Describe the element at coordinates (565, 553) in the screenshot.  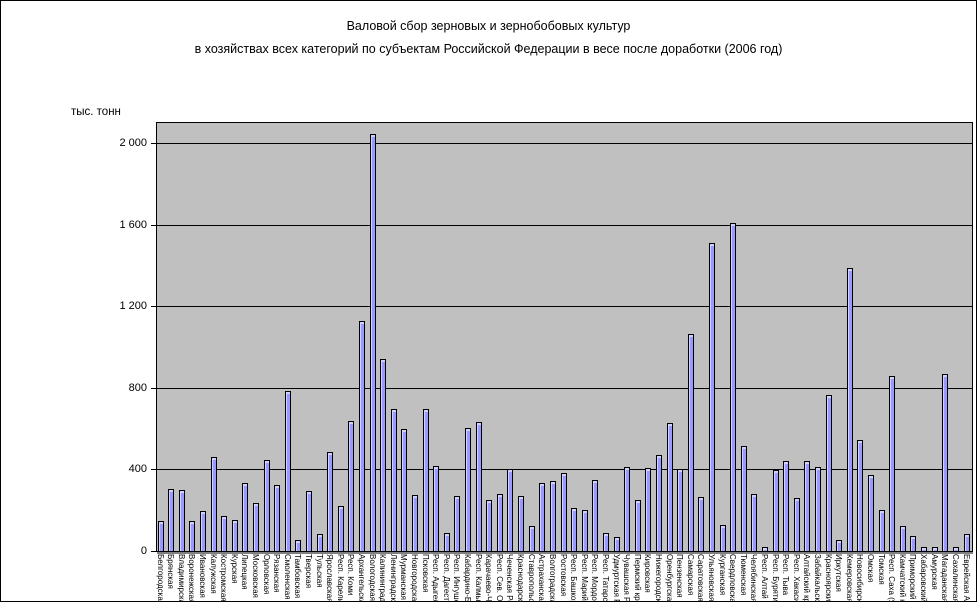
I see `plot-bottom-shadow` at that location.